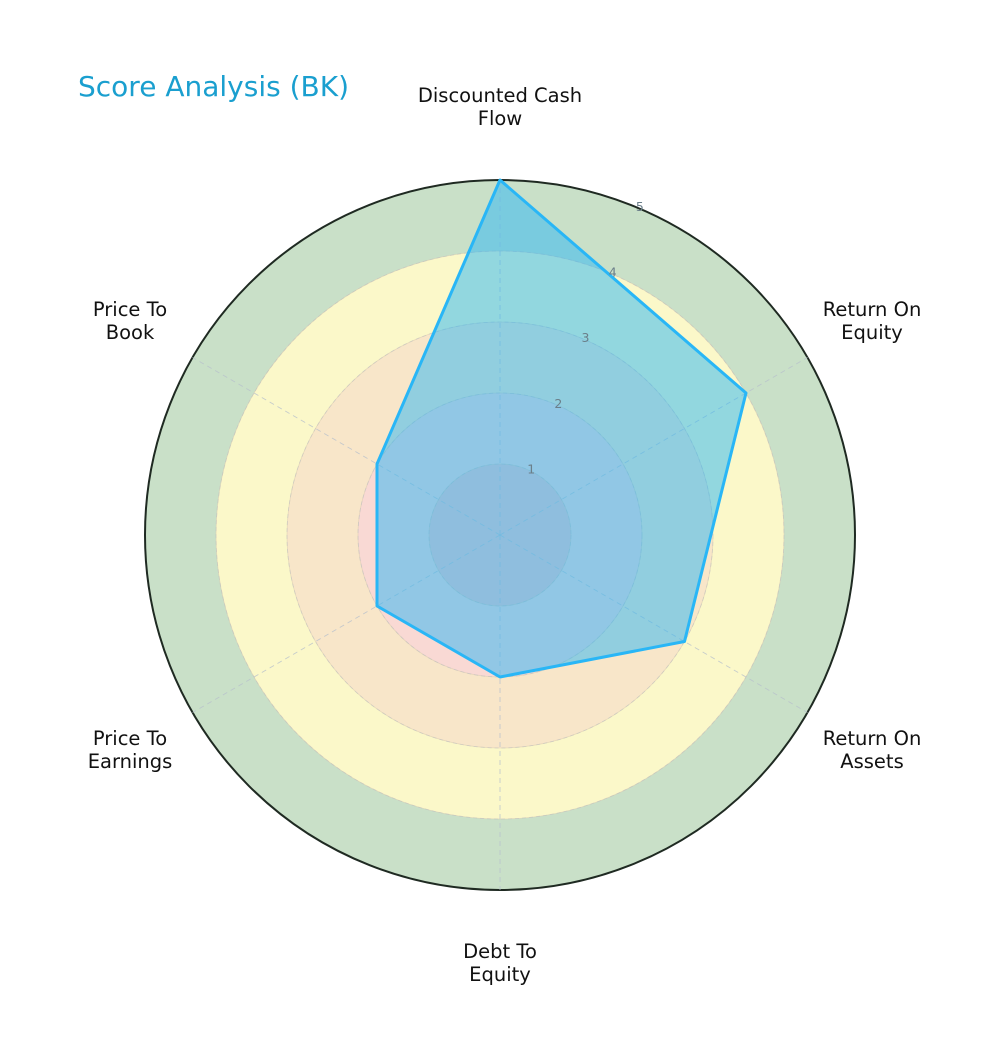 This screenshot has width=1000, height=1062. Describe the element at coordinates (531, 468) in the screenshot. I see `radial-tick-label: 1` at that location.